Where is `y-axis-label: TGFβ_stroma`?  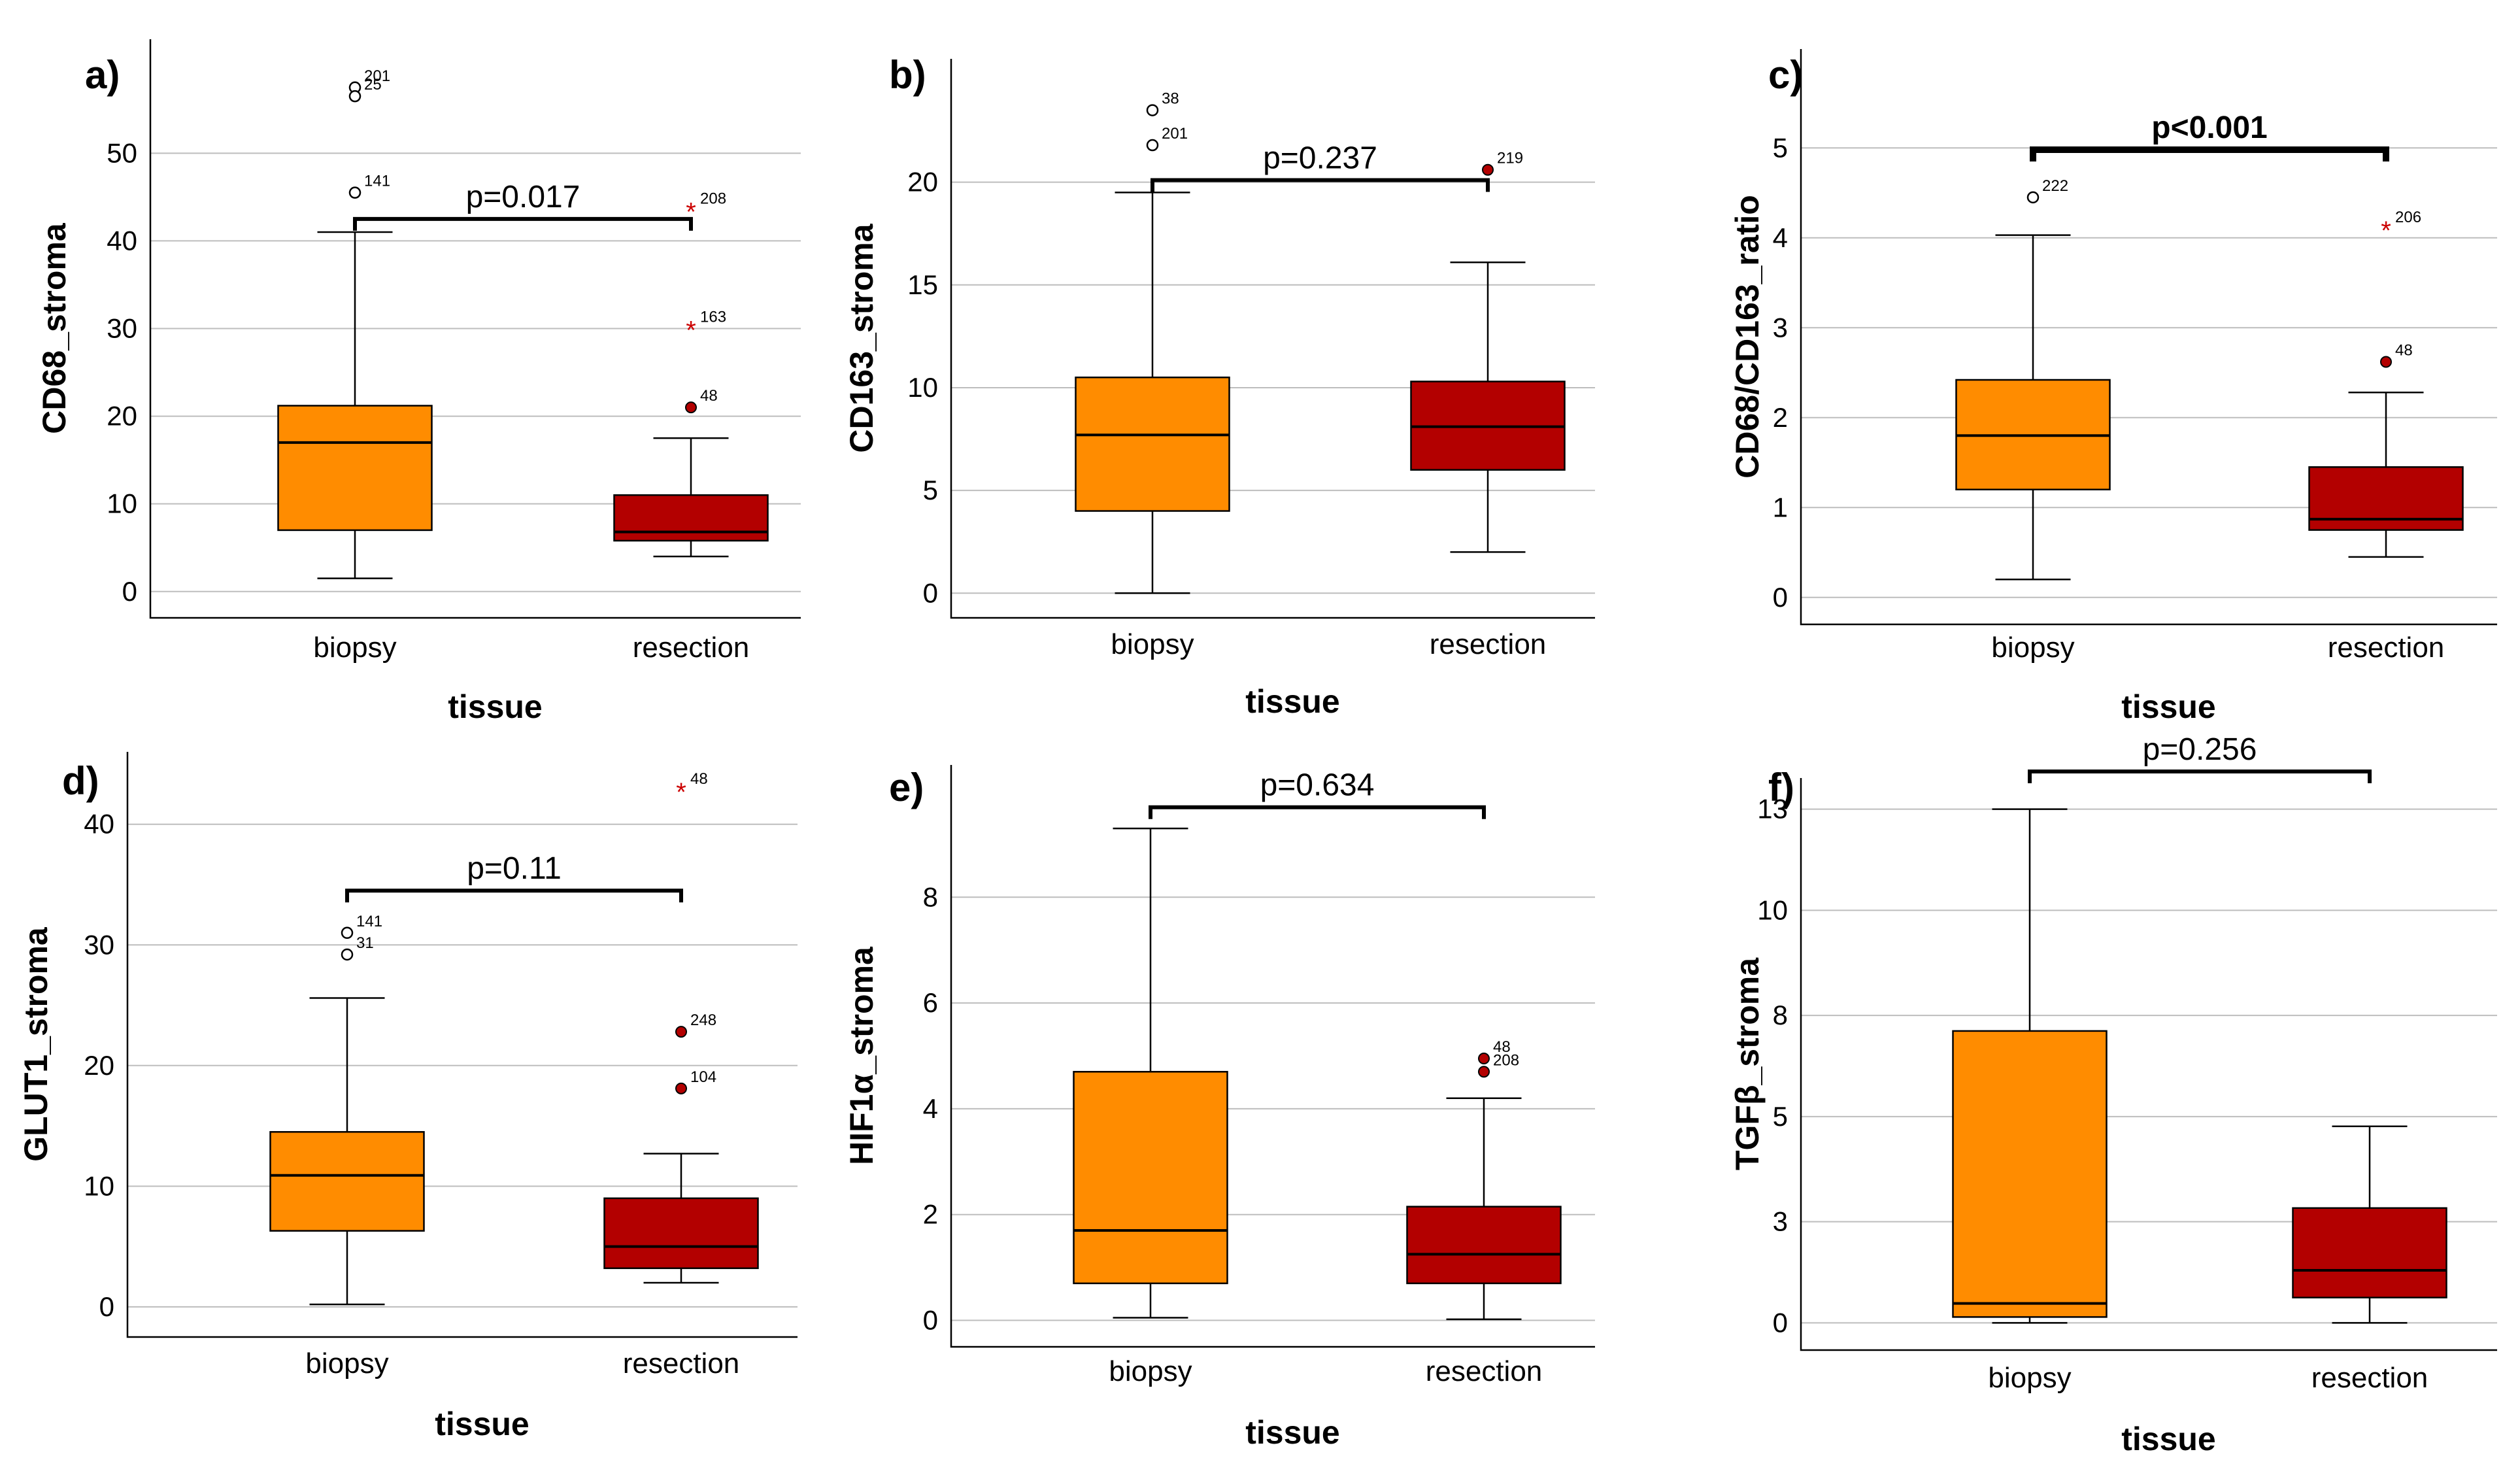
y-axis-label: TGFβ_stroma is located at coordinates (1747, 1063).